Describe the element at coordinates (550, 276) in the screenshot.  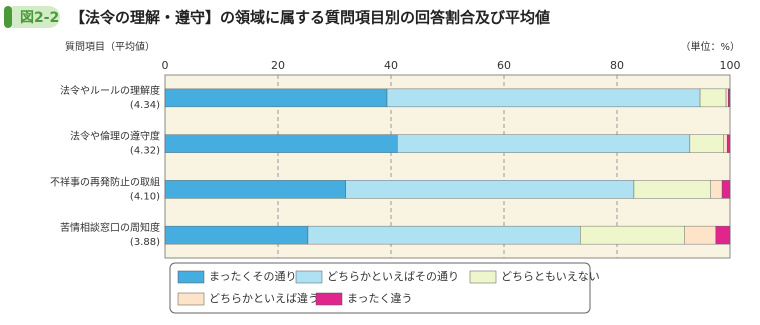
I see `legend-label: どちらともいえない` at that location.